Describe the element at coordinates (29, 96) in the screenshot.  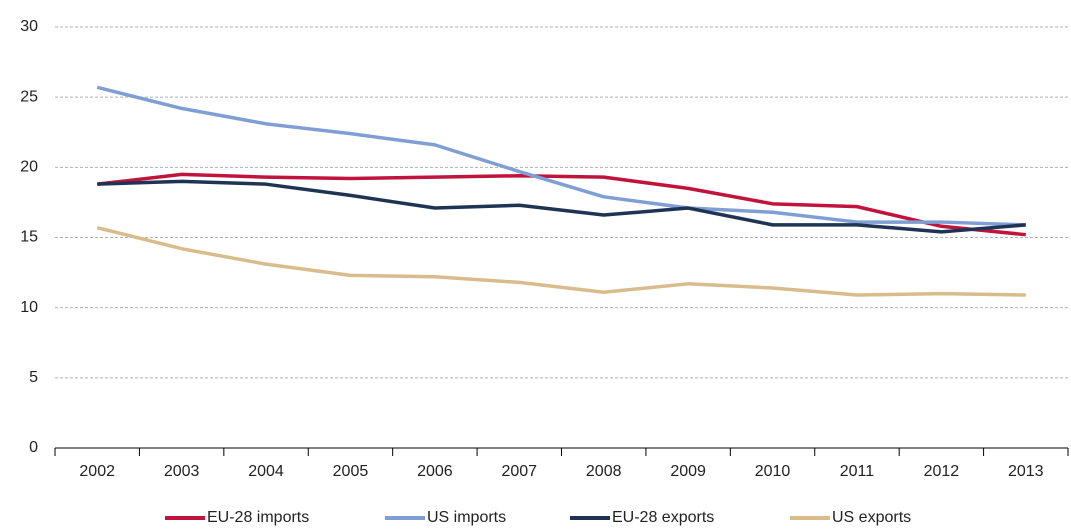
I see `y-tick-label: 25` at that location.